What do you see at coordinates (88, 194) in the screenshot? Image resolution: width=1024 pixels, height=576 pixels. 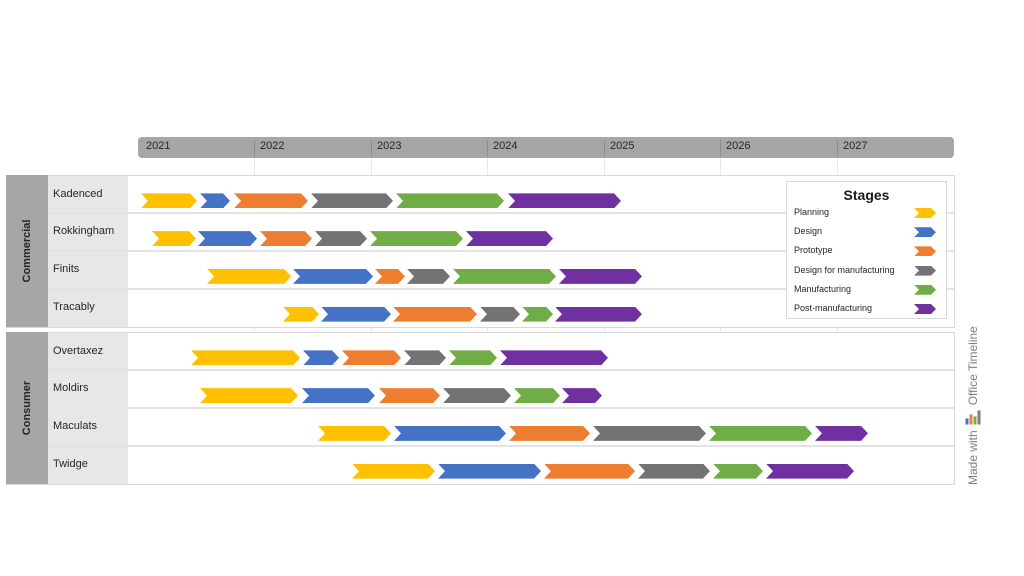 I see `row-label: Kadenced` at bounding box center [88, 194].